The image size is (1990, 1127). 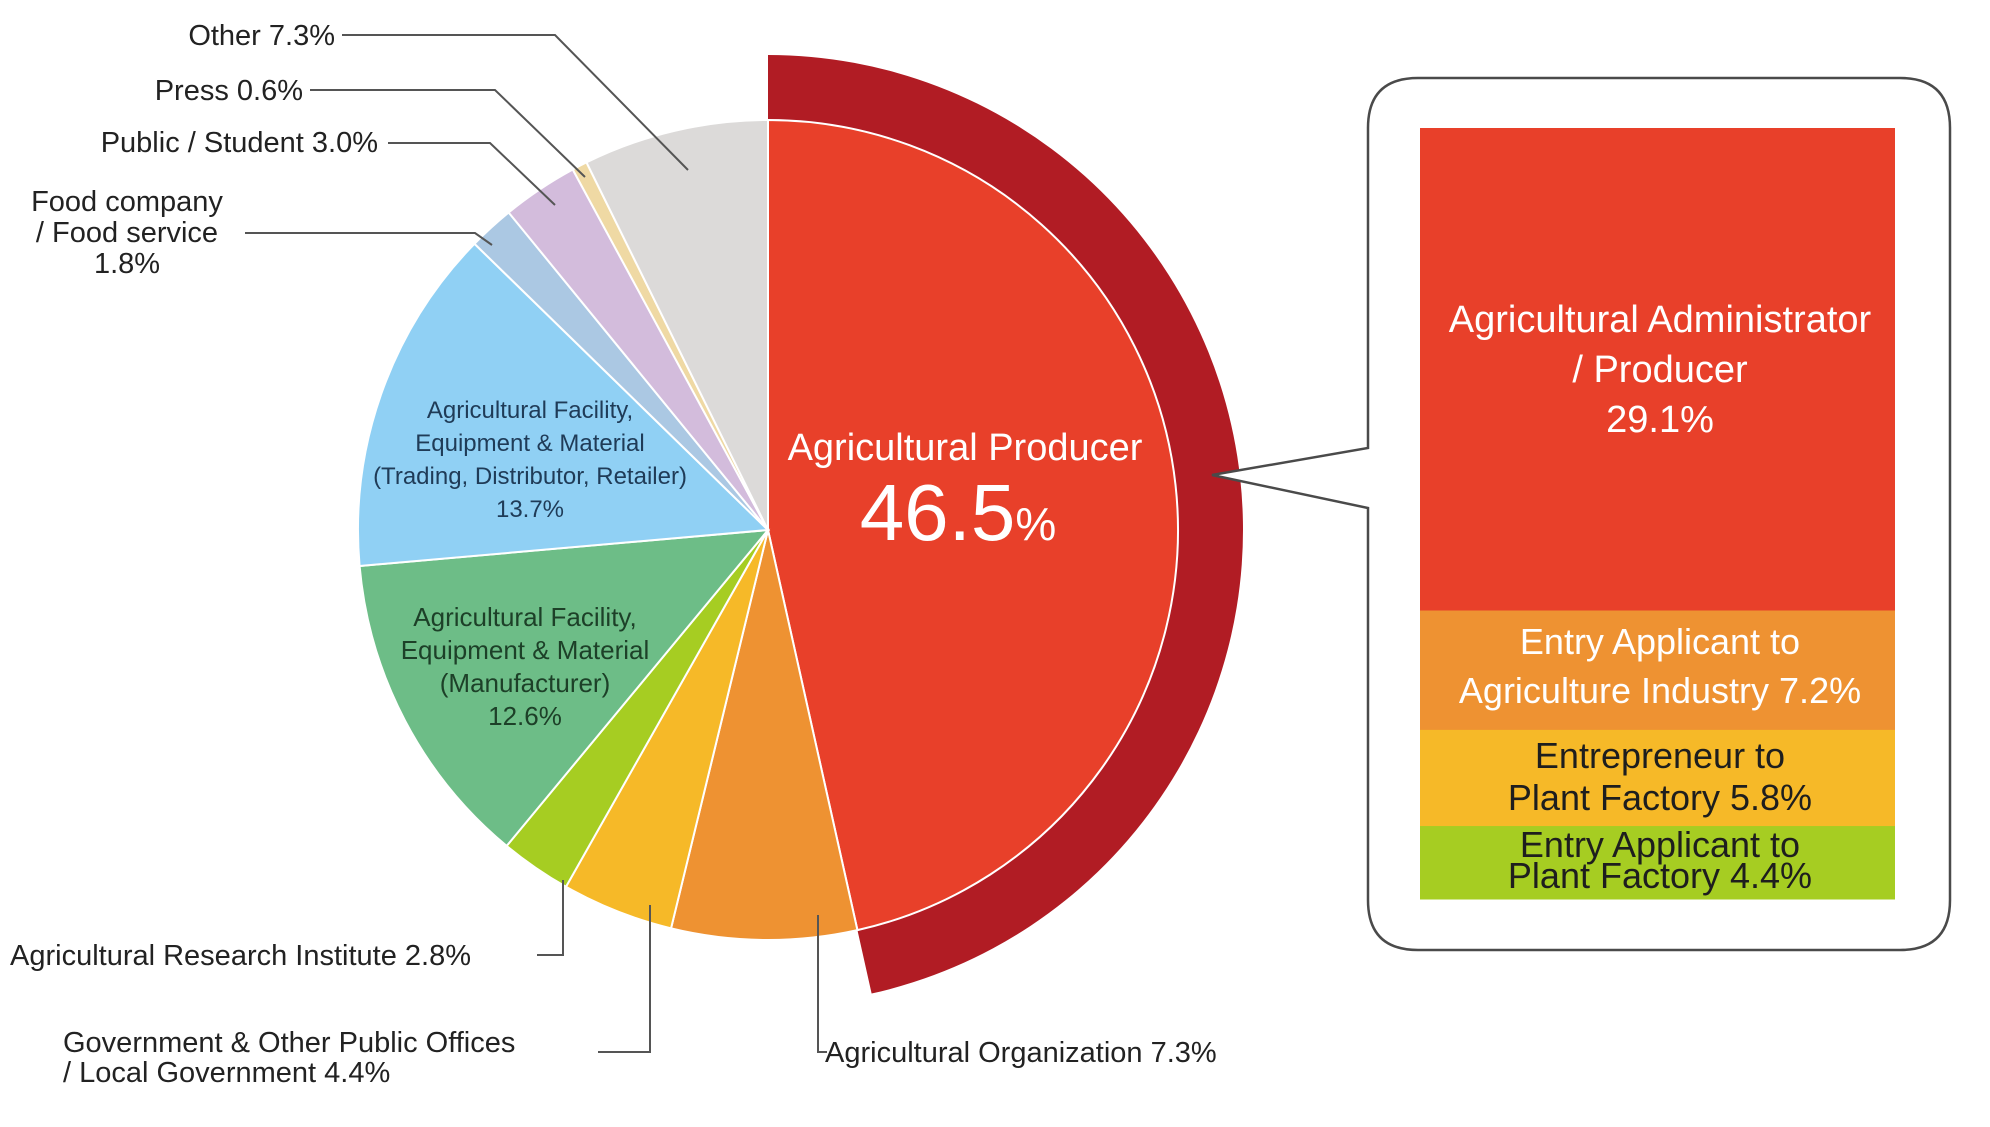 I want to click on leader-line-public, so click(x=472, y=174).